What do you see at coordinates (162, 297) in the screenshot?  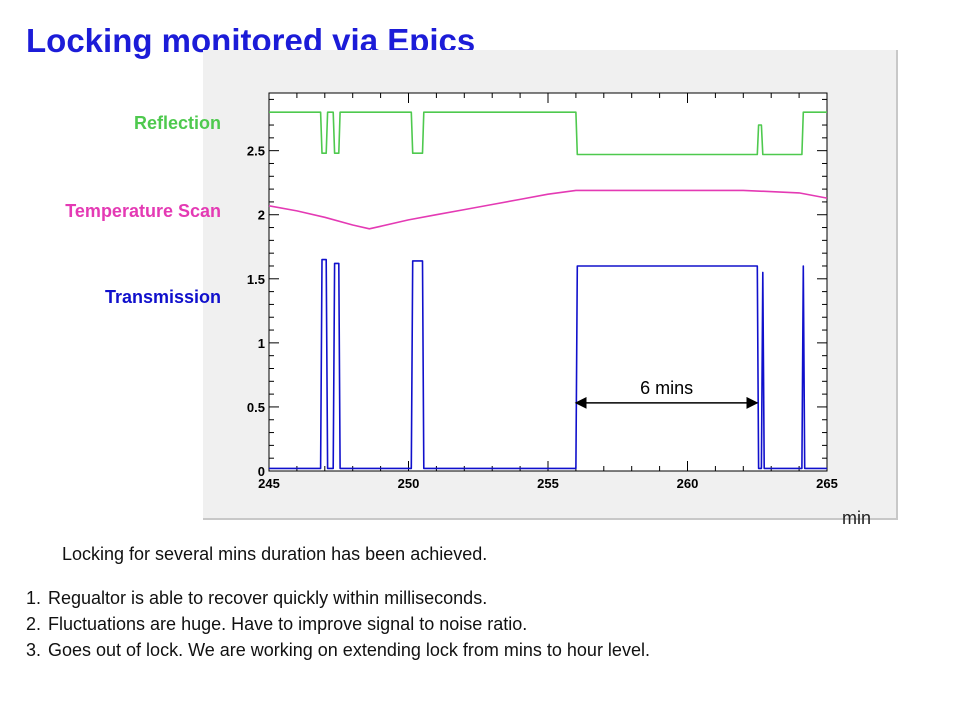 I see `series-label-transmission: Transmission` at bounding box center [162, 297].